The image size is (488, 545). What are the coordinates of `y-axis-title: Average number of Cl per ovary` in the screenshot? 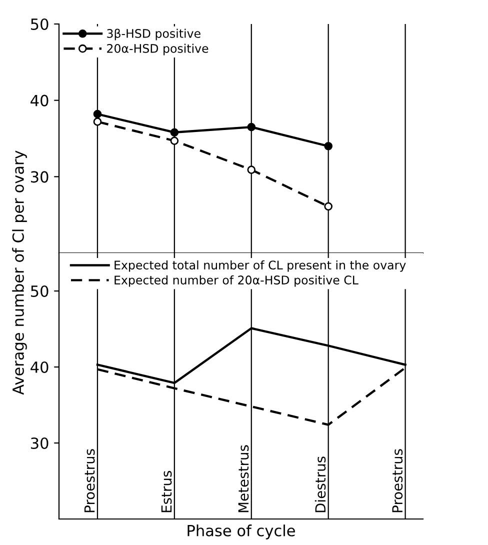 It's located at (19, 272).